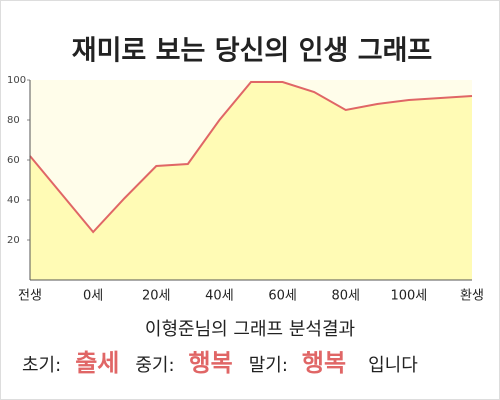  Describe the element at coordinates (16, 80) in the screenshot. I see `y-tick-label: 100` at that location.